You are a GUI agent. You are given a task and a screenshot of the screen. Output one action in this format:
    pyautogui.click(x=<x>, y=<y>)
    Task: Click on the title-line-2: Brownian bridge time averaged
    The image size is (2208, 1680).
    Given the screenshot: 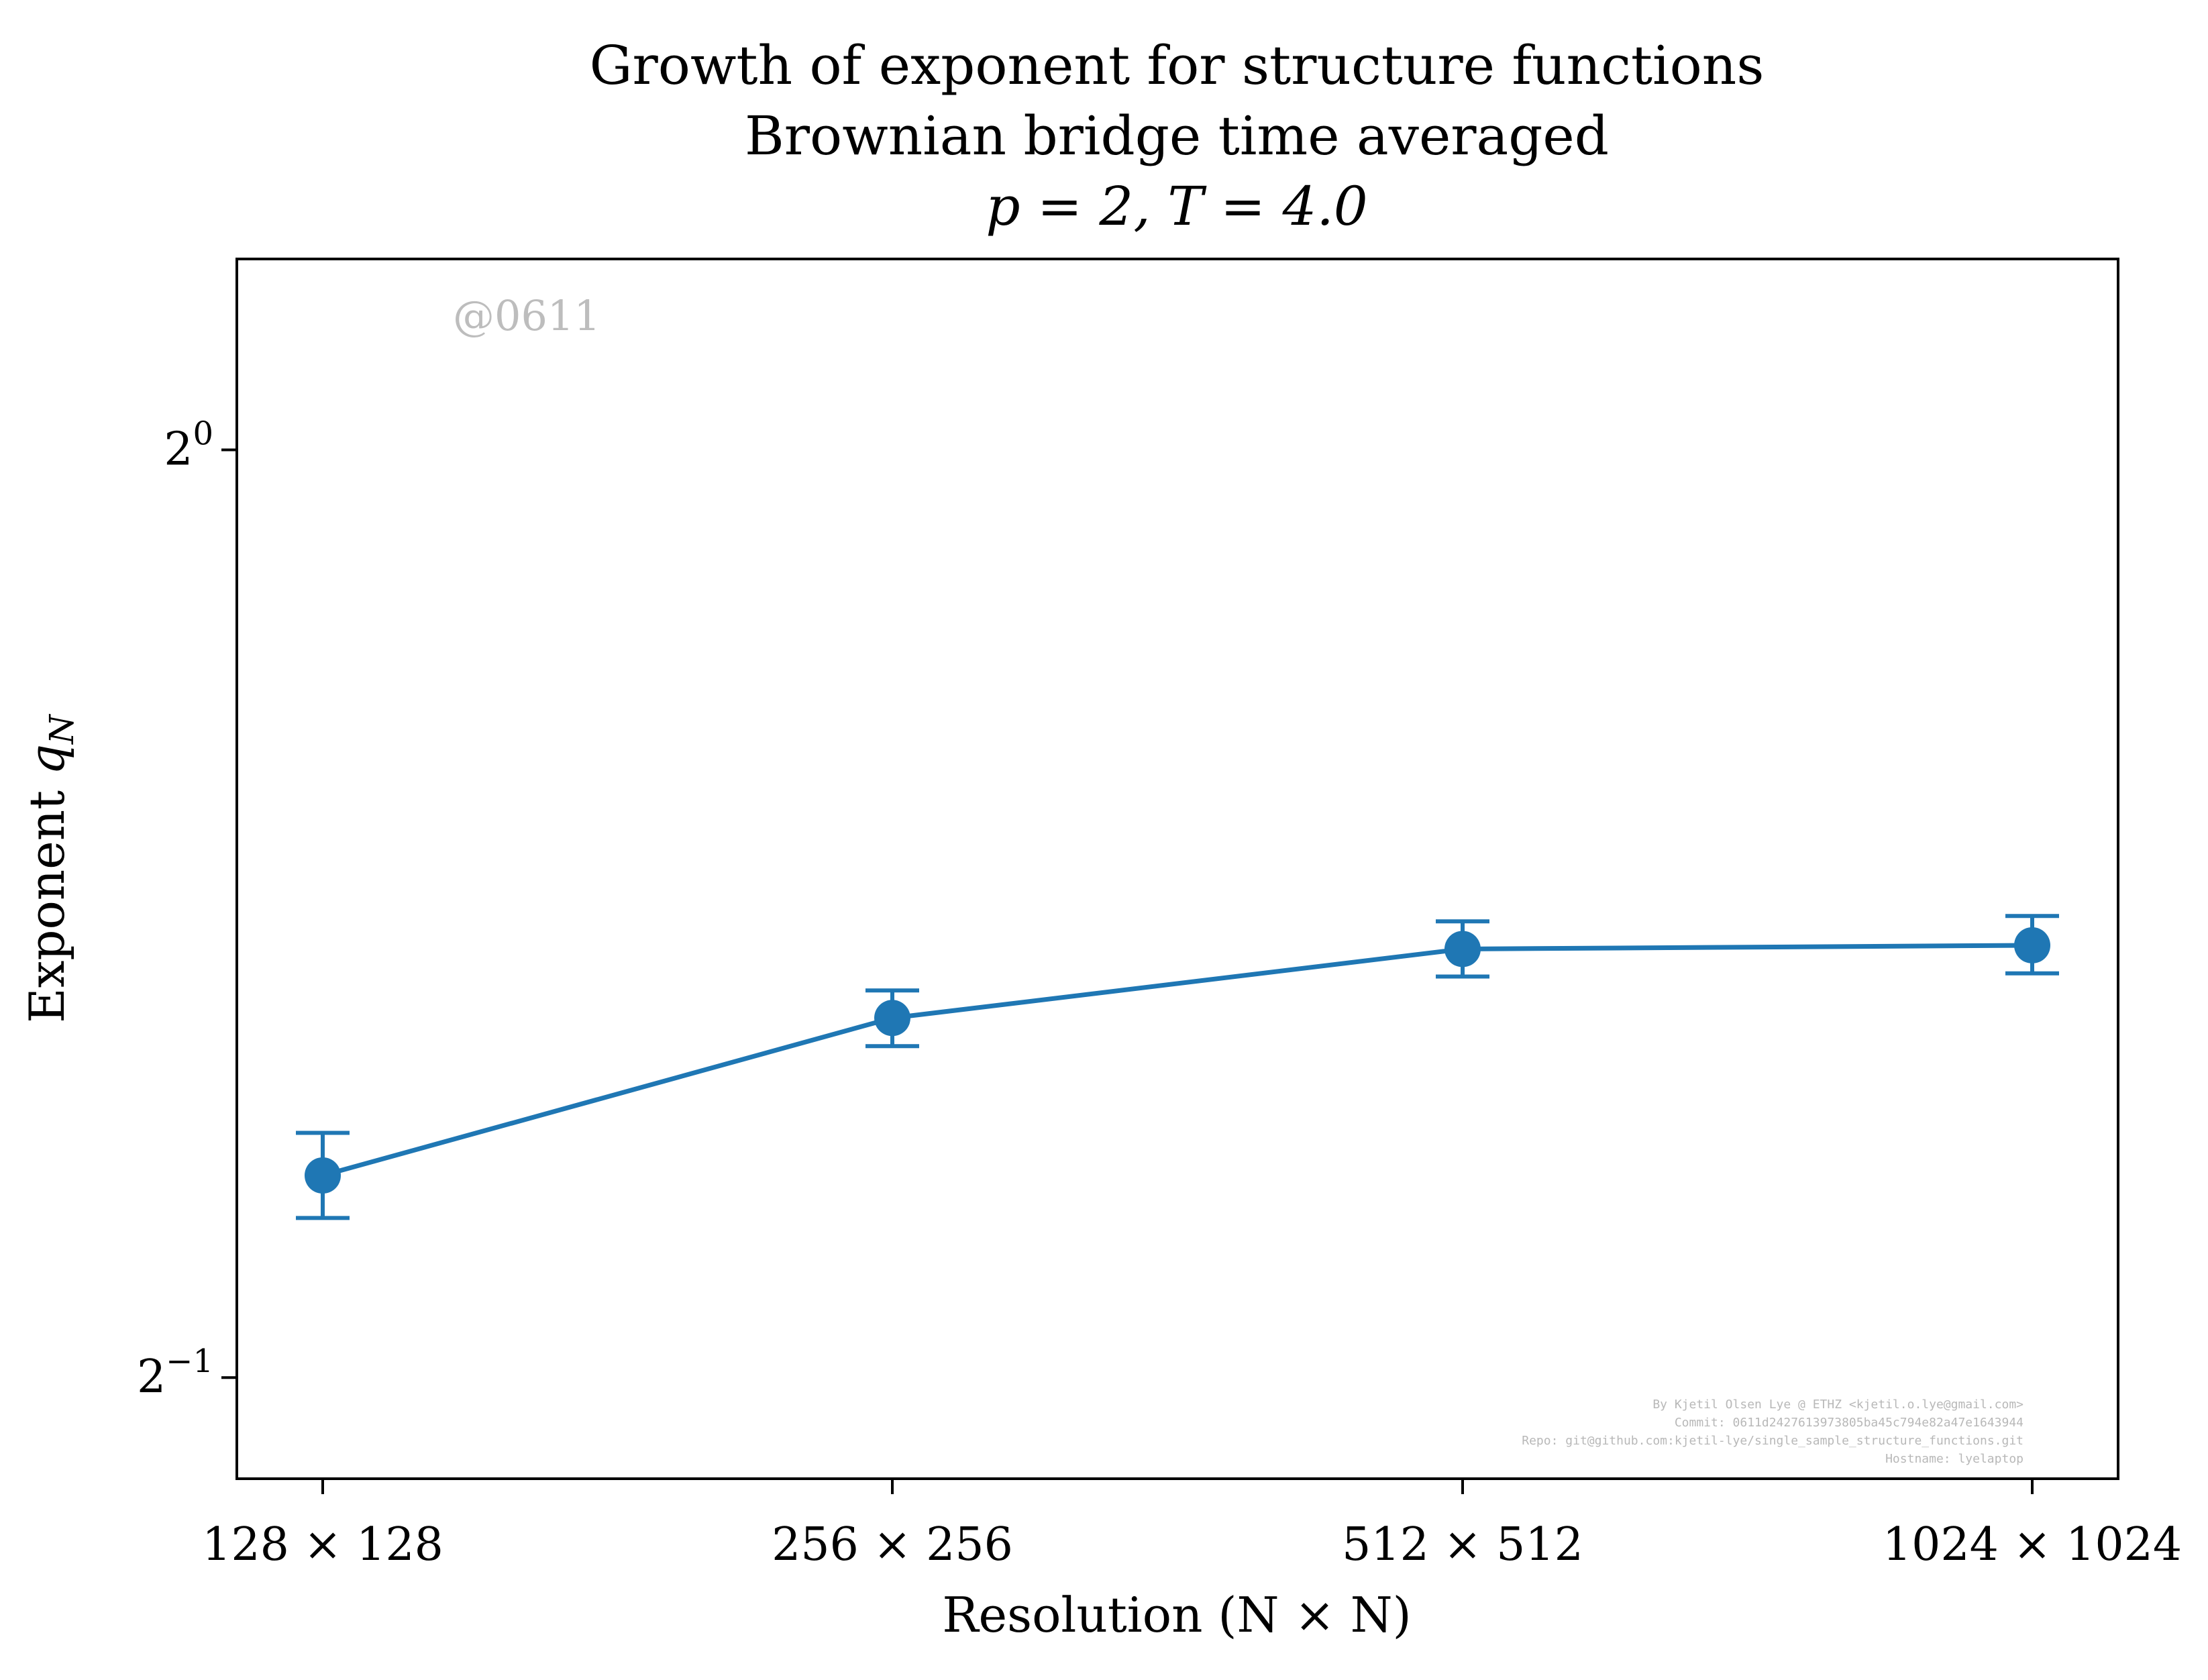 What is the action you would take?
    pyautogui.click(x=1177, y=136)
    